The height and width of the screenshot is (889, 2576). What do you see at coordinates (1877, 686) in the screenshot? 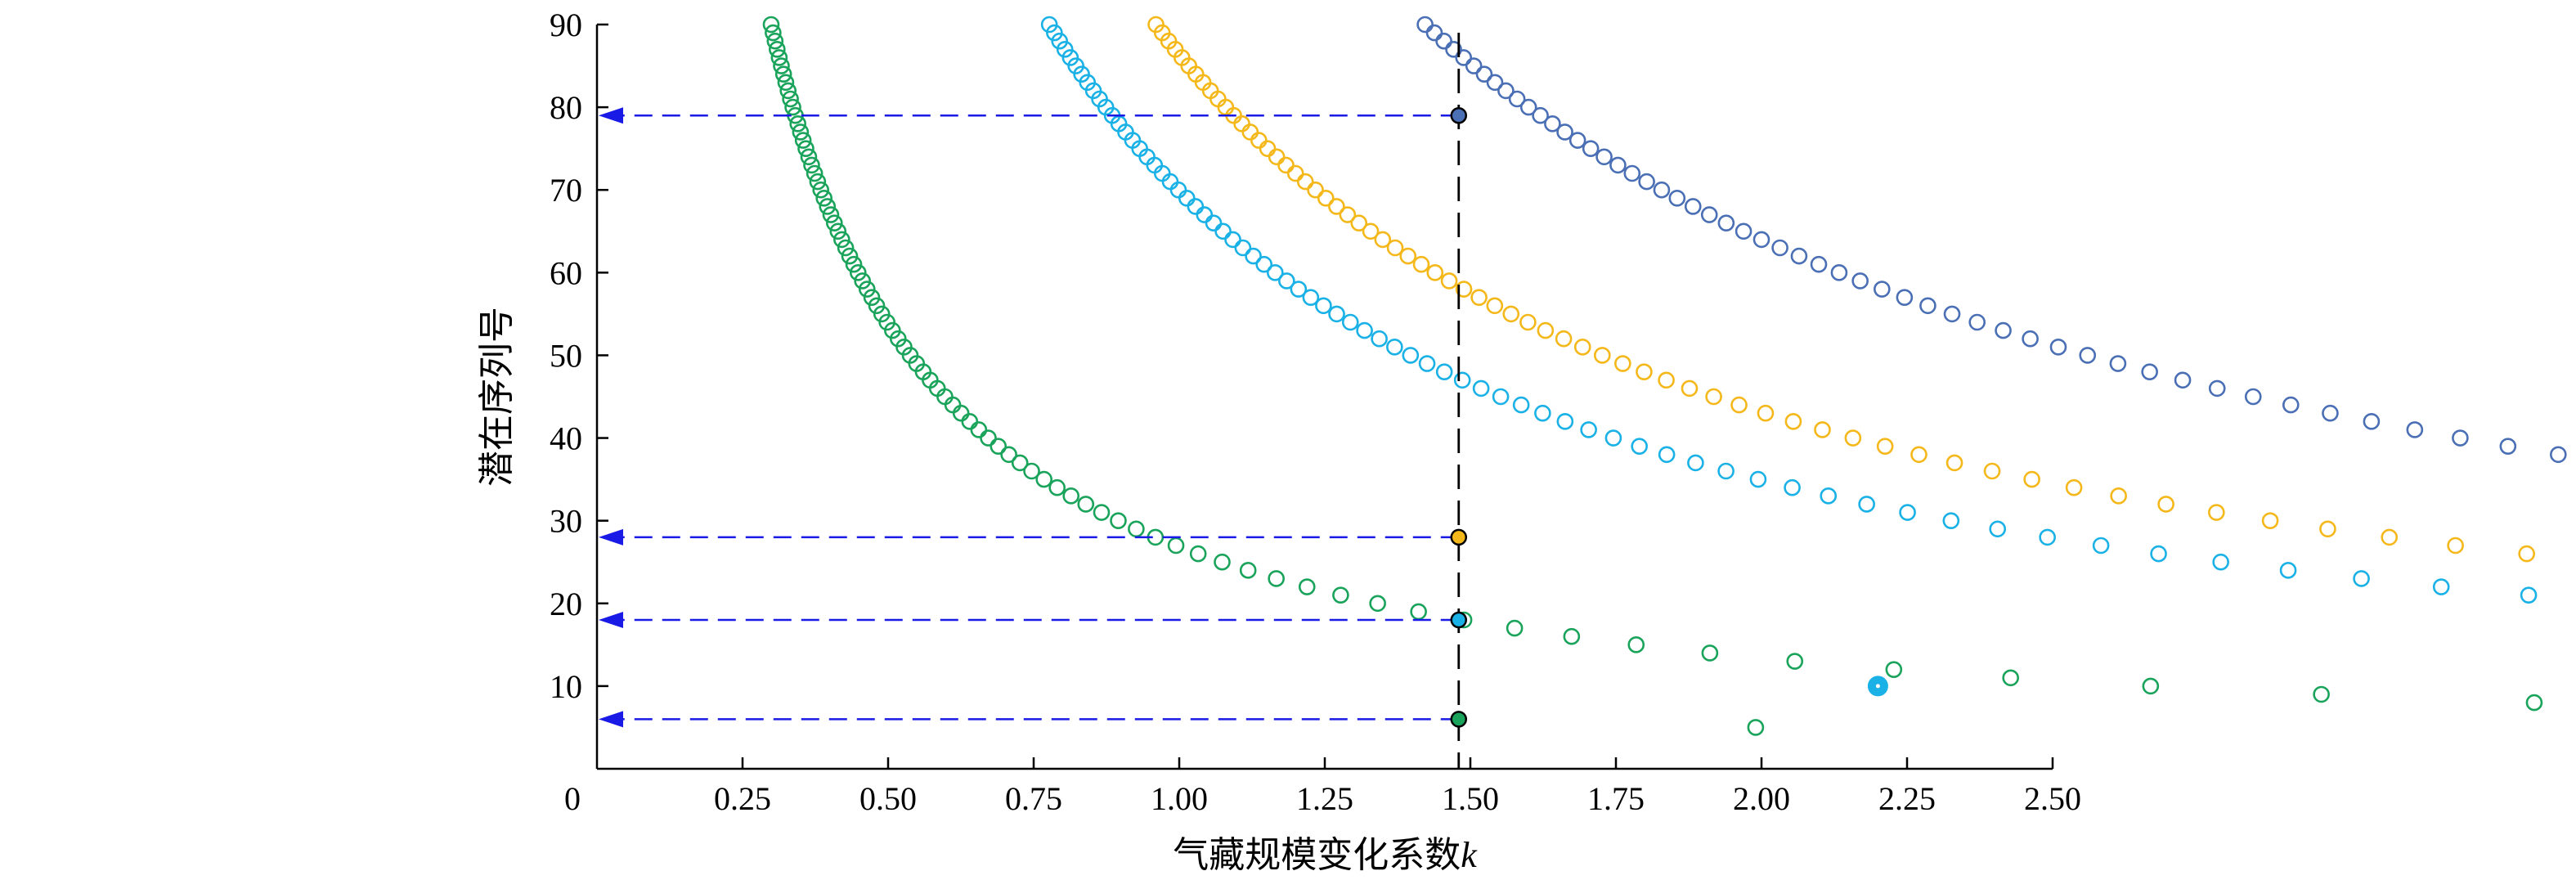
I see `outlier-center` at bounding box center [1877, 686].